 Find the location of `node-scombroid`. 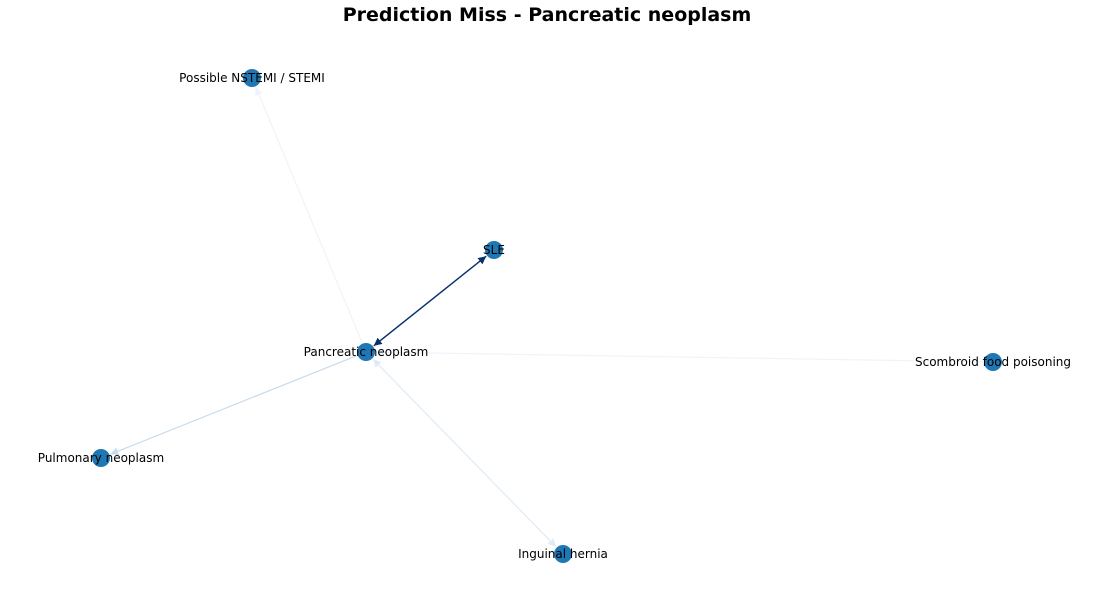

node-scombroid is located at coordinates (993, 362).